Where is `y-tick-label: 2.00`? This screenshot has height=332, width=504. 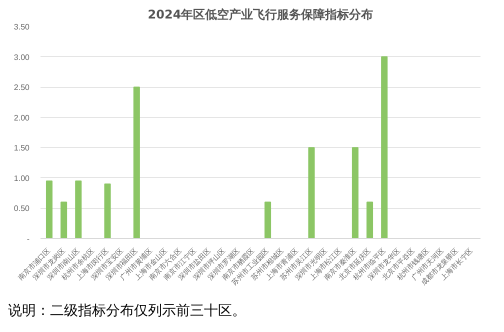
y-tick-label: 2.00 is located at coordinates (22, 117).